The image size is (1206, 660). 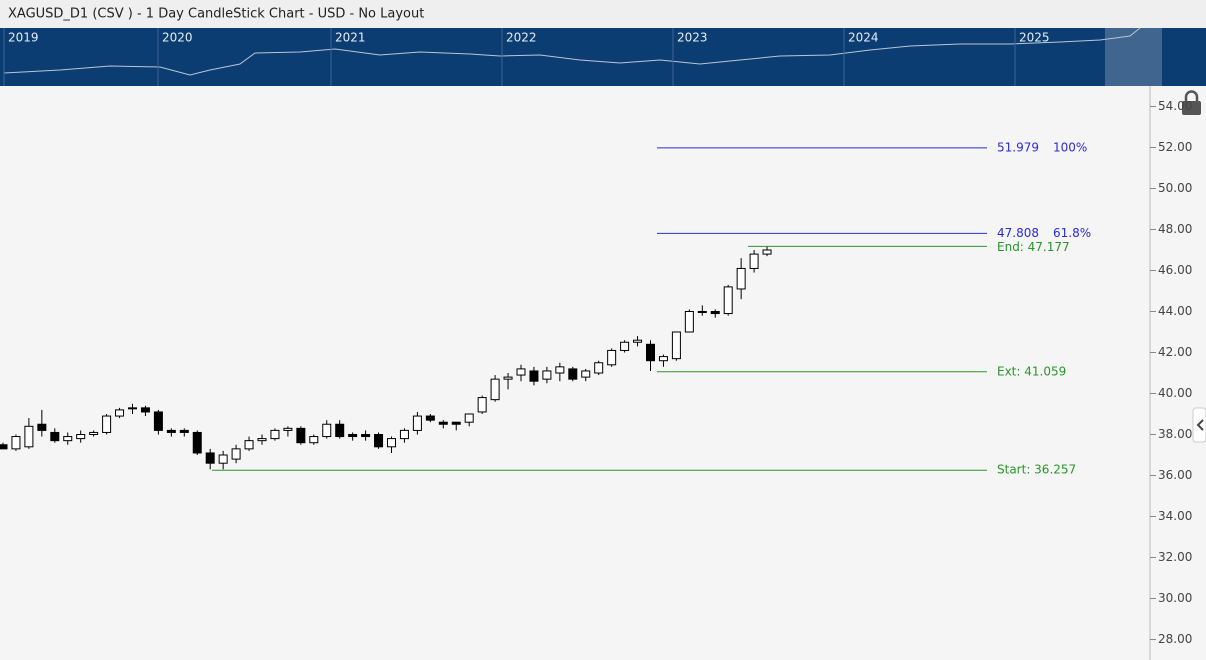 I want to click on lock-icon, so click(x=1191, y=108).